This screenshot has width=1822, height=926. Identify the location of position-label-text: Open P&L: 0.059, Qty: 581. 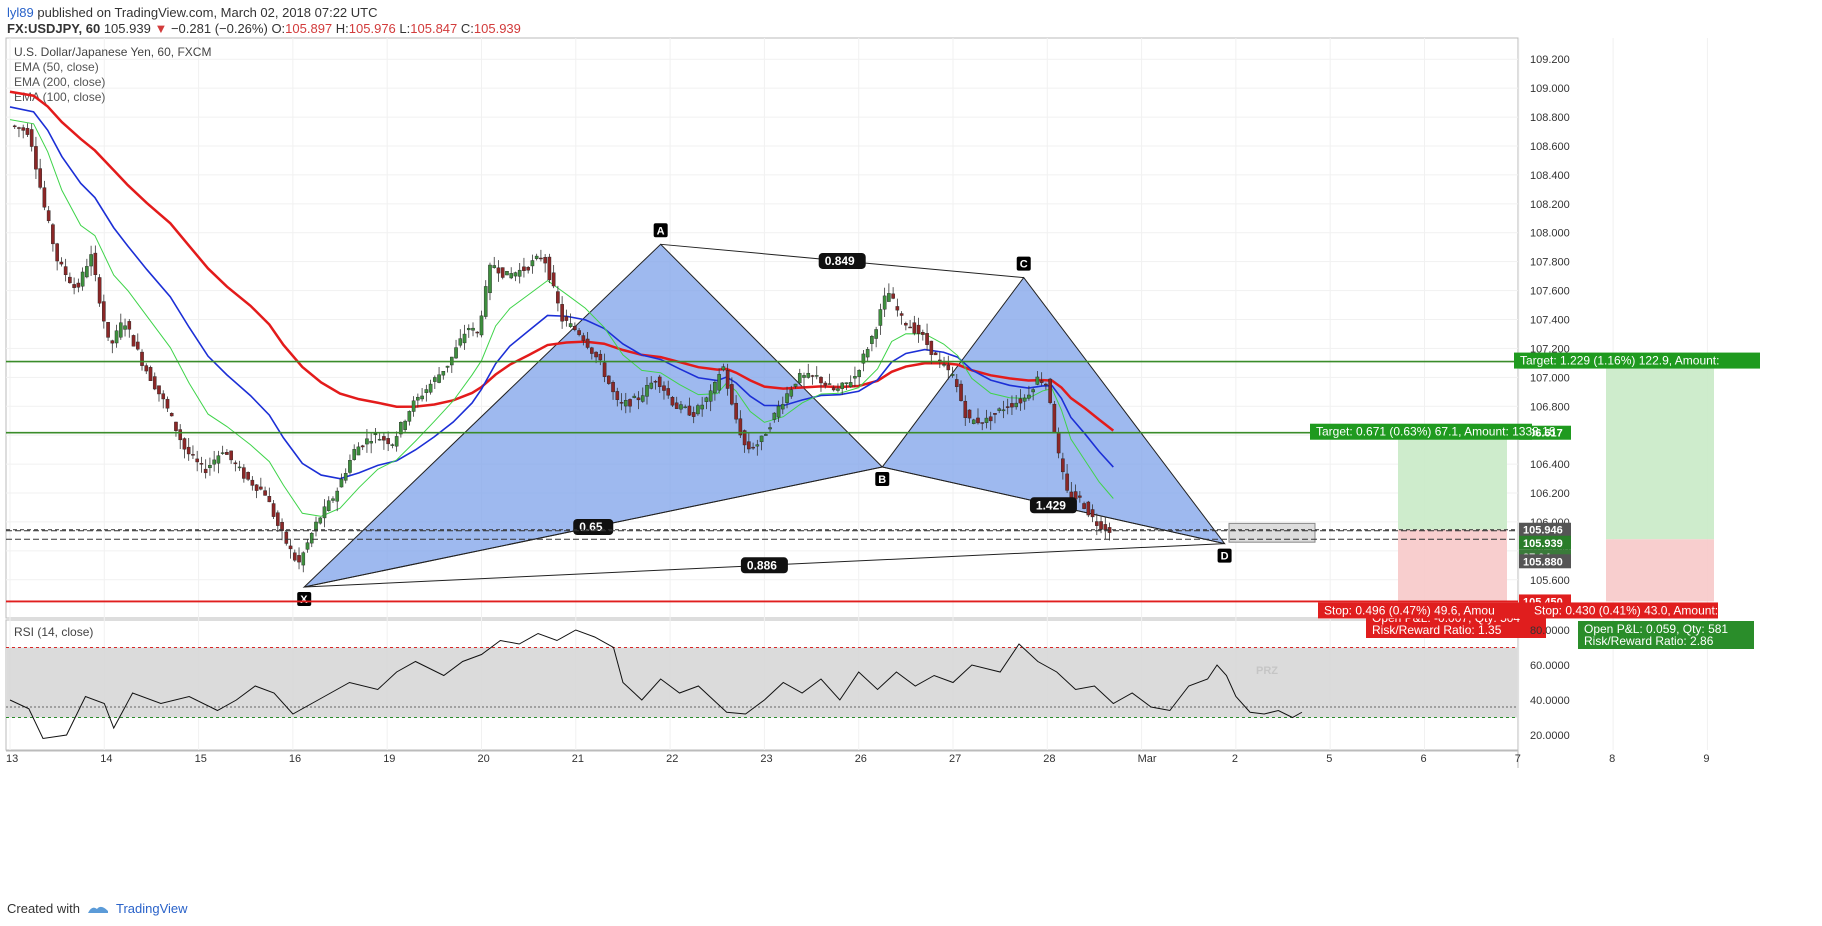
(1656, 629).